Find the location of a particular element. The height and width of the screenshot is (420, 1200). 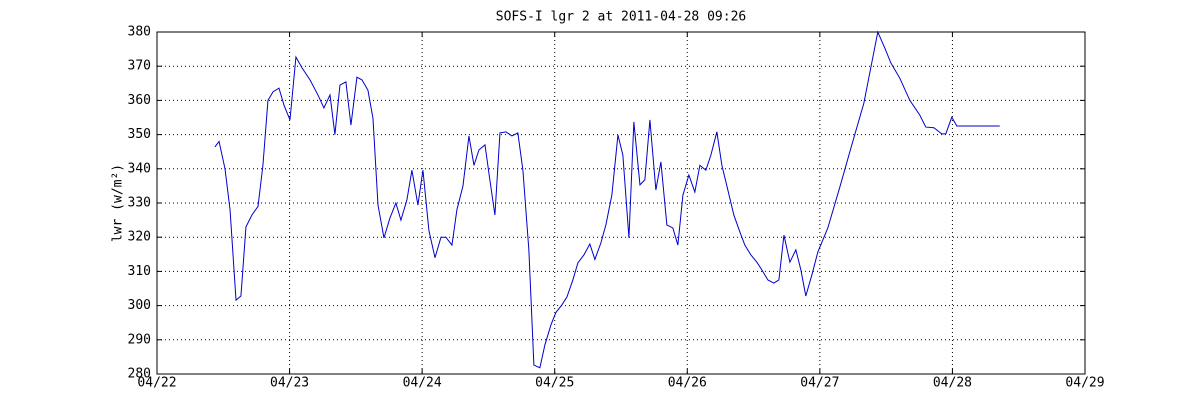

y-tick-label: 380 is located at coordinates (139, 32).